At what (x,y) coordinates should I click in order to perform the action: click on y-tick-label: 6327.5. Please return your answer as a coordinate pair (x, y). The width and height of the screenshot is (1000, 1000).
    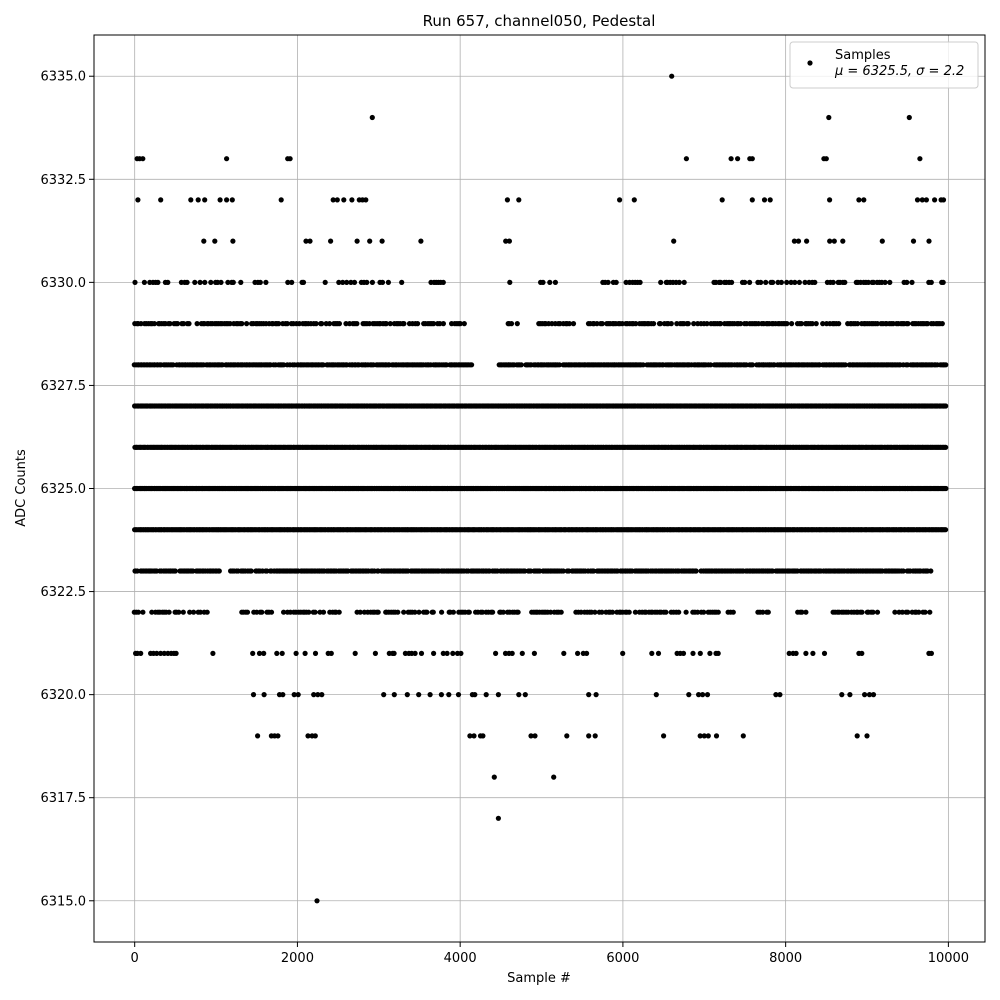
    Looking at the image, I should click on (64, 386).